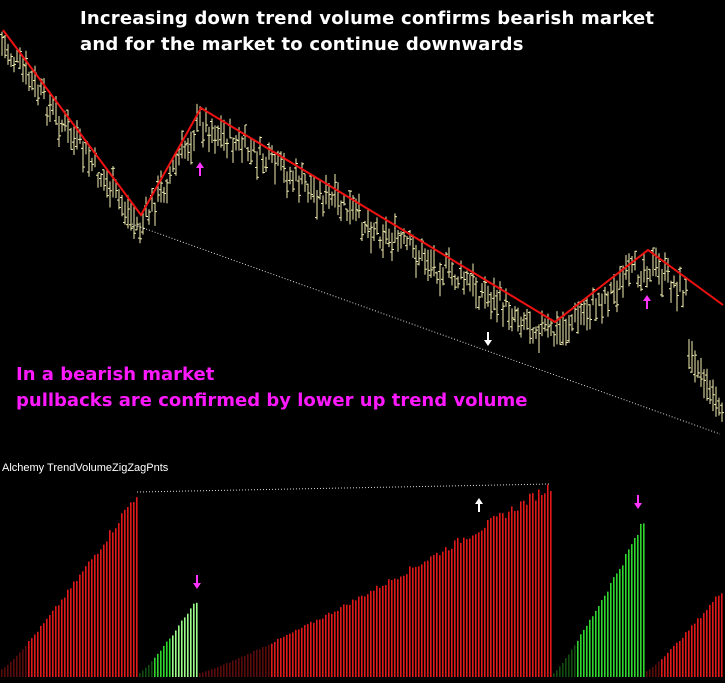 The image size is (725, 683). I want to click on buy-arrow-icon, so click(200, 169).